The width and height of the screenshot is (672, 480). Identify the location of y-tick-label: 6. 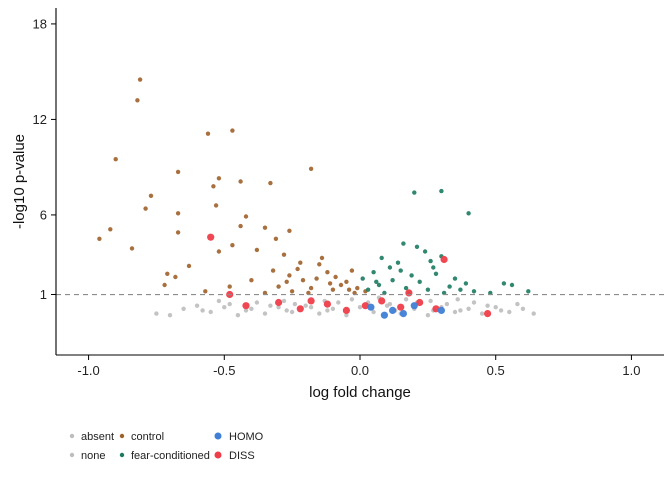
(43, 214).